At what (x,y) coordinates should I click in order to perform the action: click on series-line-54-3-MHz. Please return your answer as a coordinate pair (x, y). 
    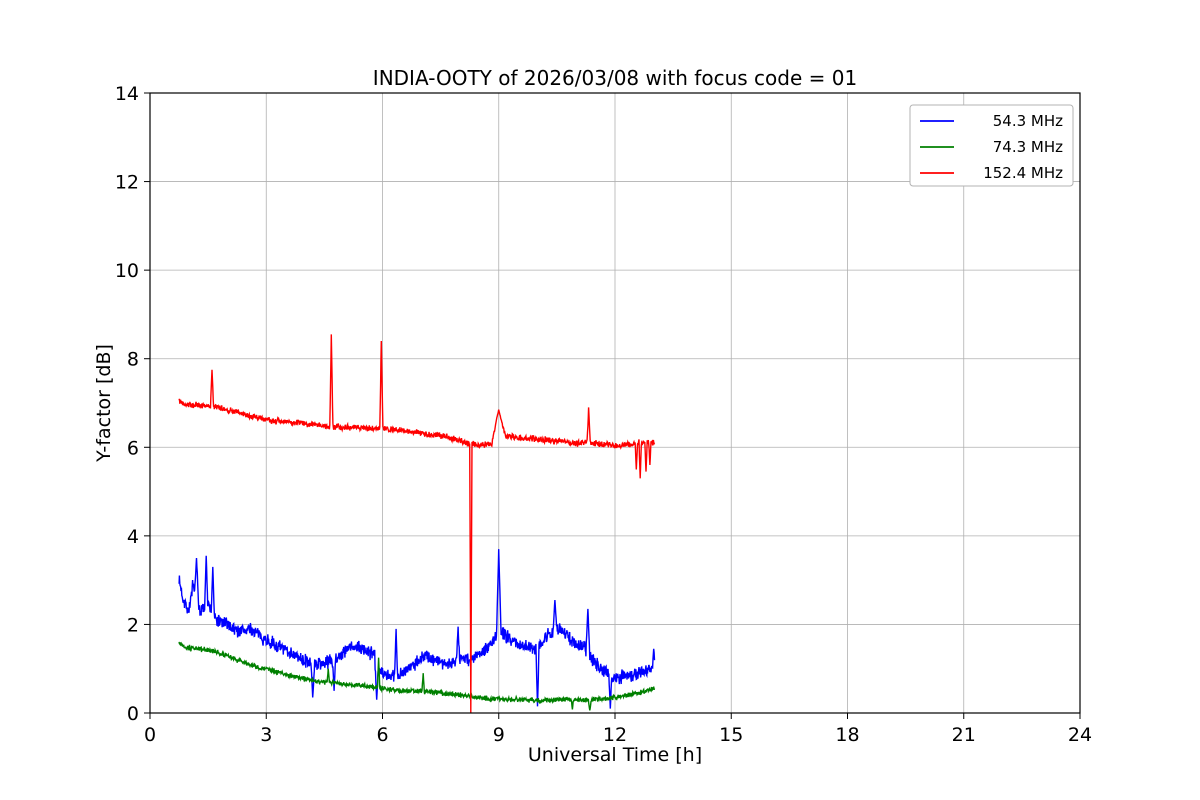
    Looking at the image, I should click on (417, 629).